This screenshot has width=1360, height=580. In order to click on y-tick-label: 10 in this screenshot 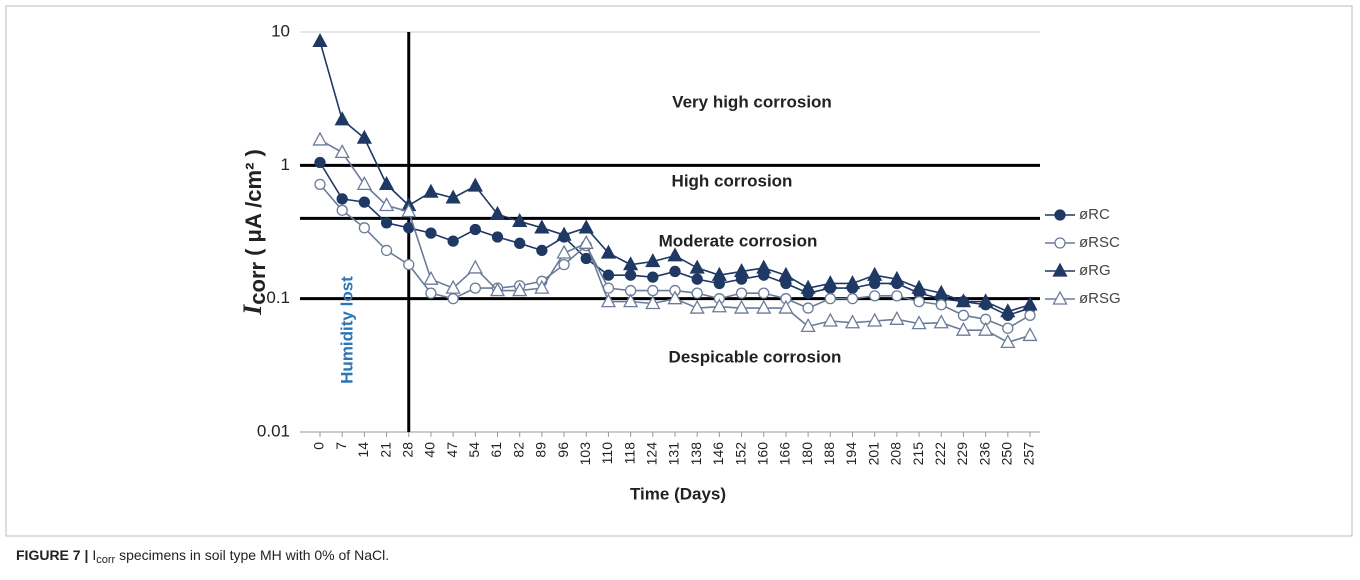, I will do `click(280, 30)`.